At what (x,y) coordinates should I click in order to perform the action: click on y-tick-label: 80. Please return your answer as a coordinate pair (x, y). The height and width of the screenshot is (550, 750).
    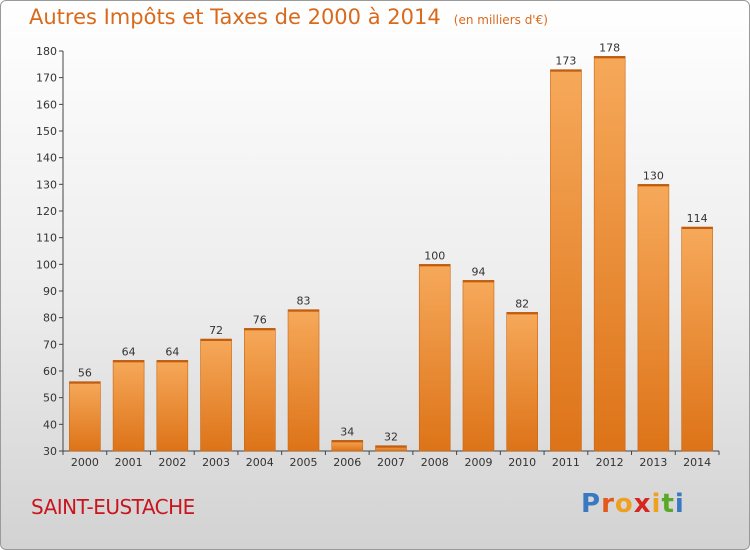
    Looking at the image, I should click on (50, 318).